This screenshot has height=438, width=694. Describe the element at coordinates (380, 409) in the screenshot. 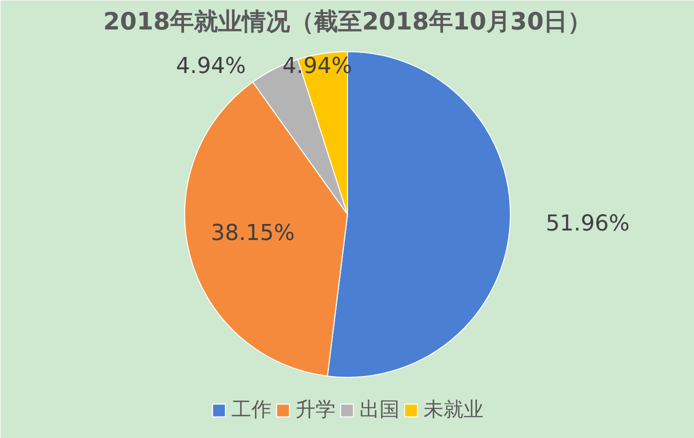

I see `legend-label: 出国` at that location.